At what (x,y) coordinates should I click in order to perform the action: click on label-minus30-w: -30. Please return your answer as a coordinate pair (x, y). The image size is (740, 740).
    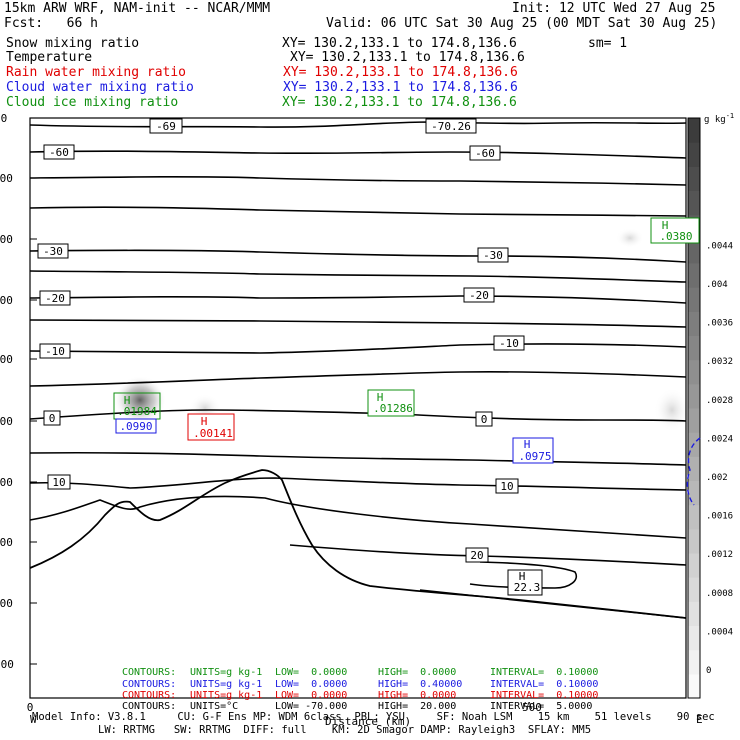
    Looking at the image, I should click on (53, 251).